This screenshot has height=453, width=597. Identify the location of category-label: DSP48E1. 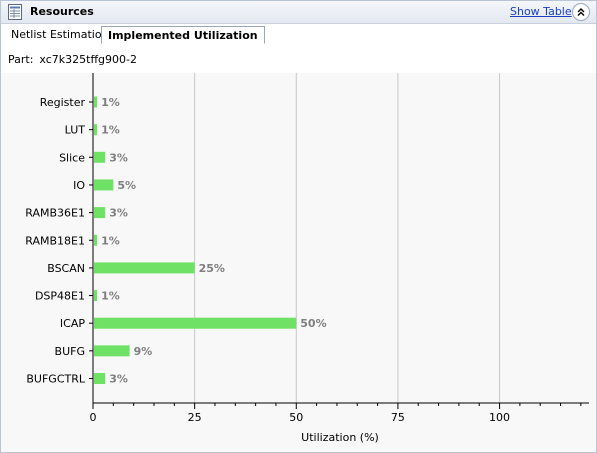
(60, 296).